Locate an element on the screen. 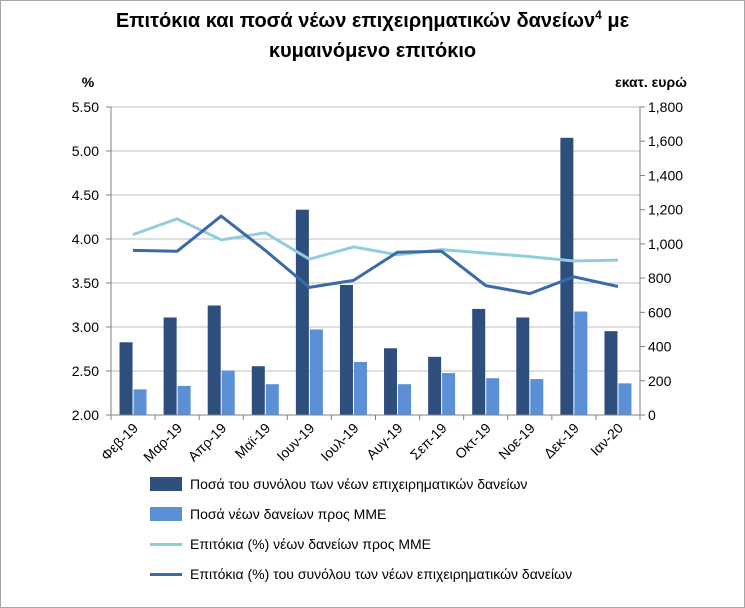 The image size is (745, 608). x-tick-label: Ιουλ-19 is located at coordinates (339, 442).